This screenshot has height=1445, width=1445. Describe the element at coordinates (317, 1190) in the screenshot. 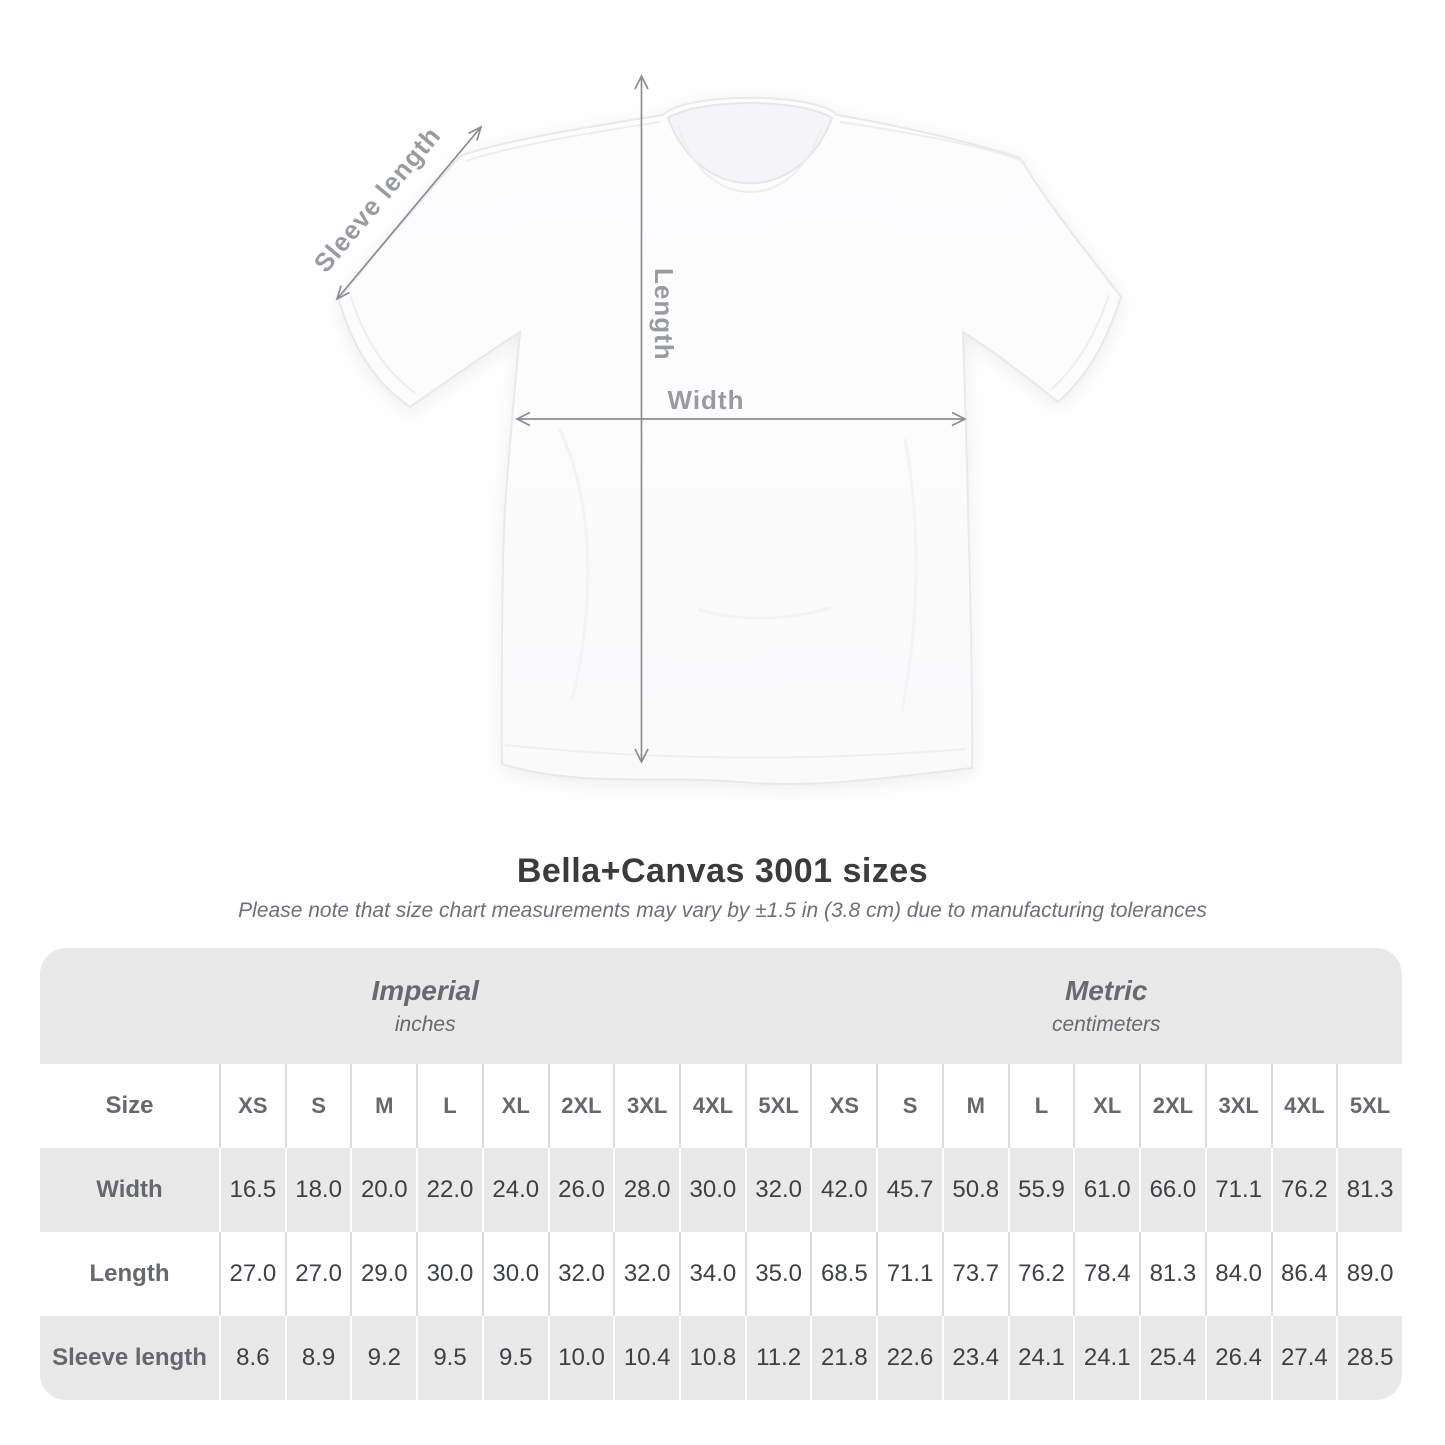

I see `value-cell: 18.0` at that location.